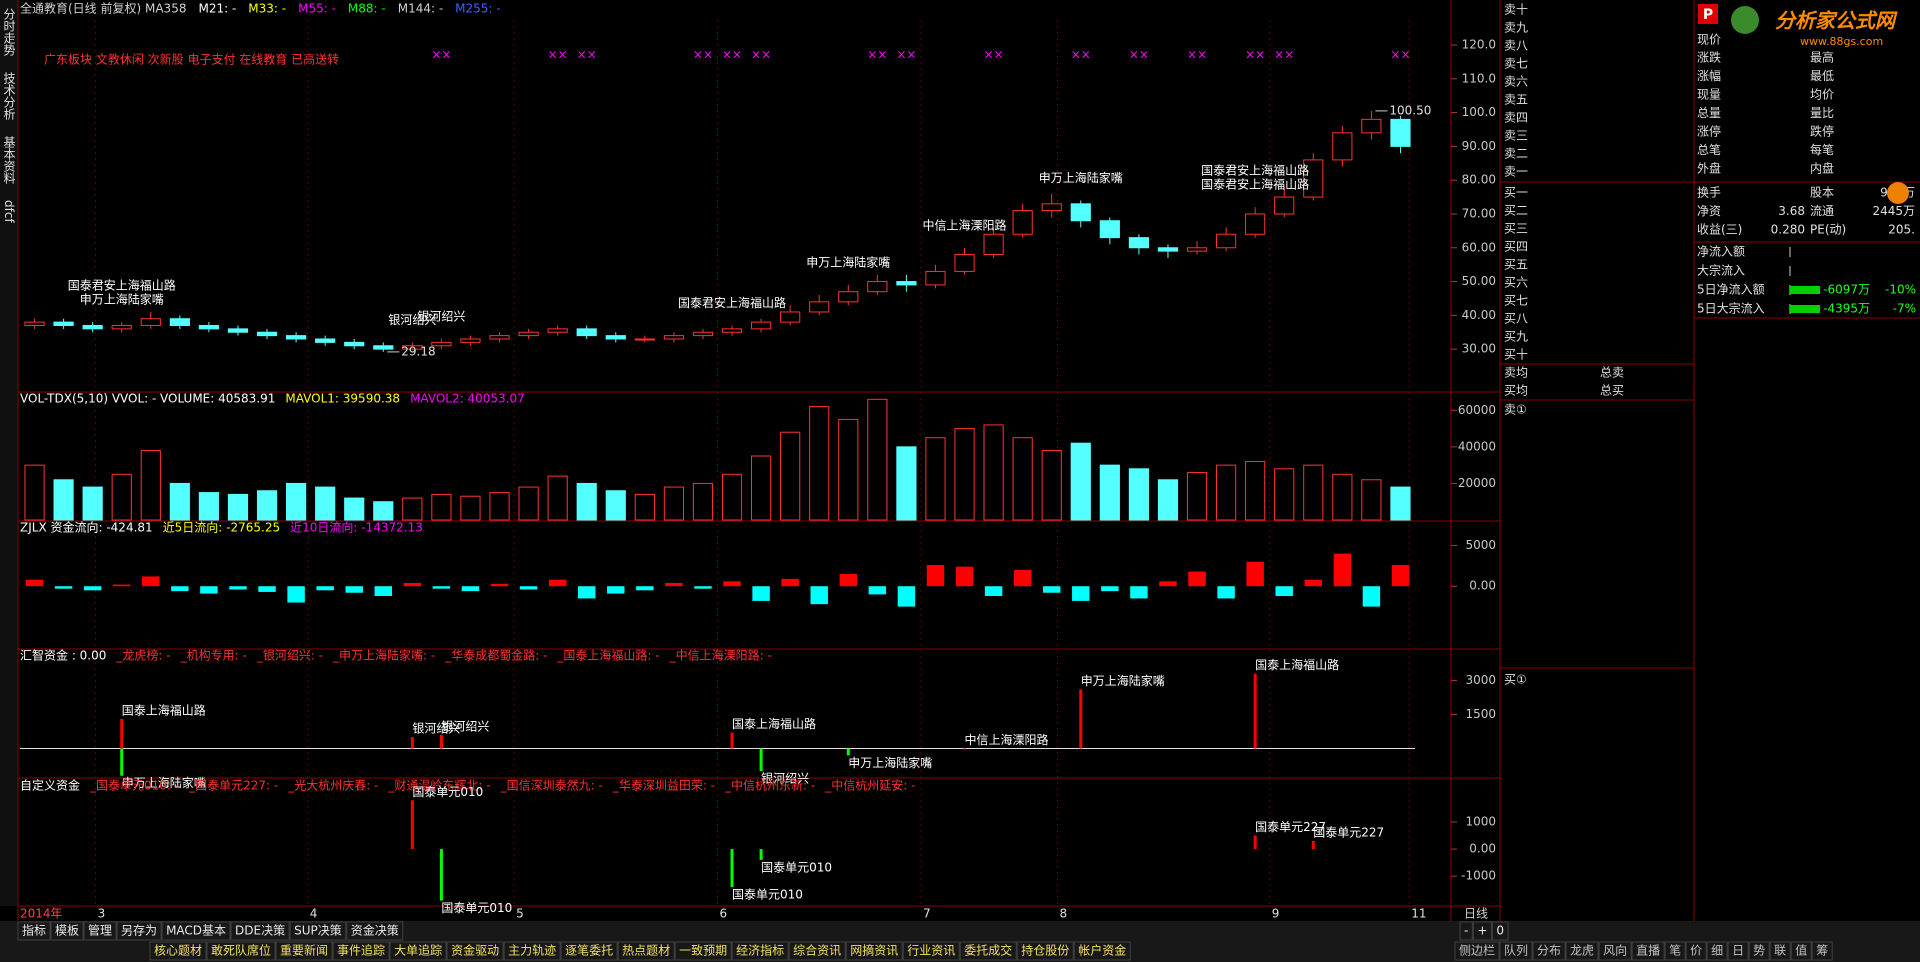 Image resolution: width=1920 pixels, height=962 pixels. Describe the element at coordinates (1759, 951) in the screenshot. I see `tab: 势` at that location.